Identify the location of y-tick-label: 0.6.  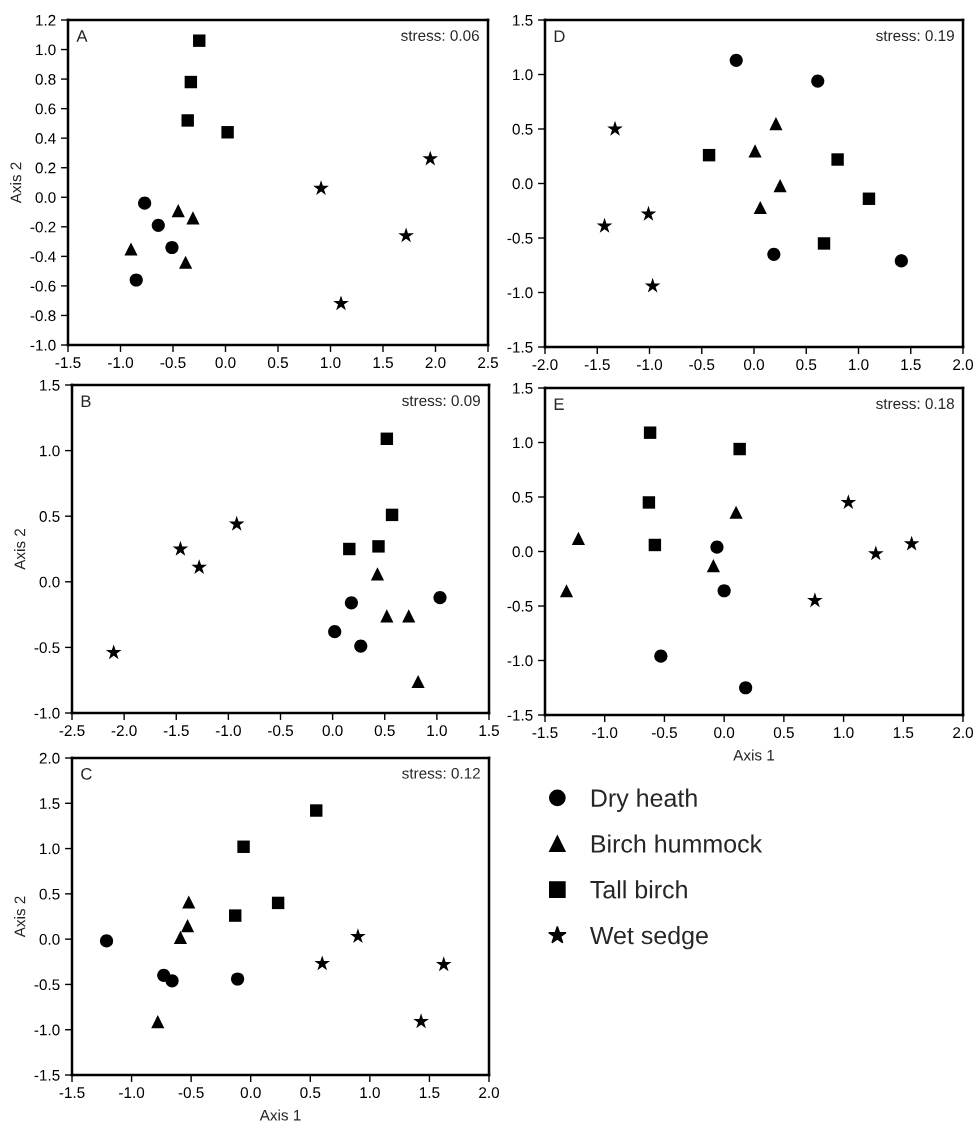
(45, 109).